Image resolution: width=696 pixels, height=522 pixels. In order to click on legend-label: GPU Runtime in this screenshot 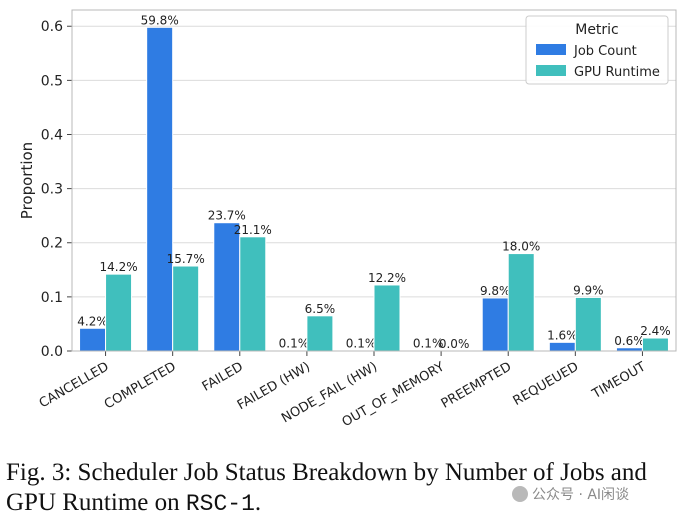, I will do `click(617, 72)`.